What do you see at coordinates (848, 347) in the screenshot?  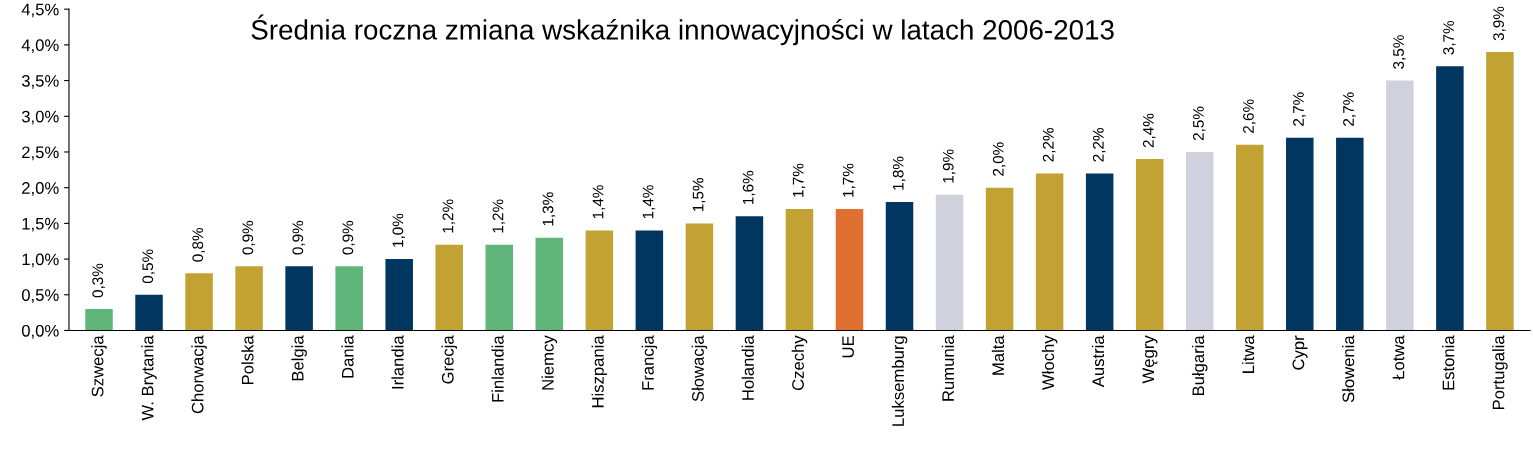 I see `x-tick-label: UE` at bounding box center [848, 347].